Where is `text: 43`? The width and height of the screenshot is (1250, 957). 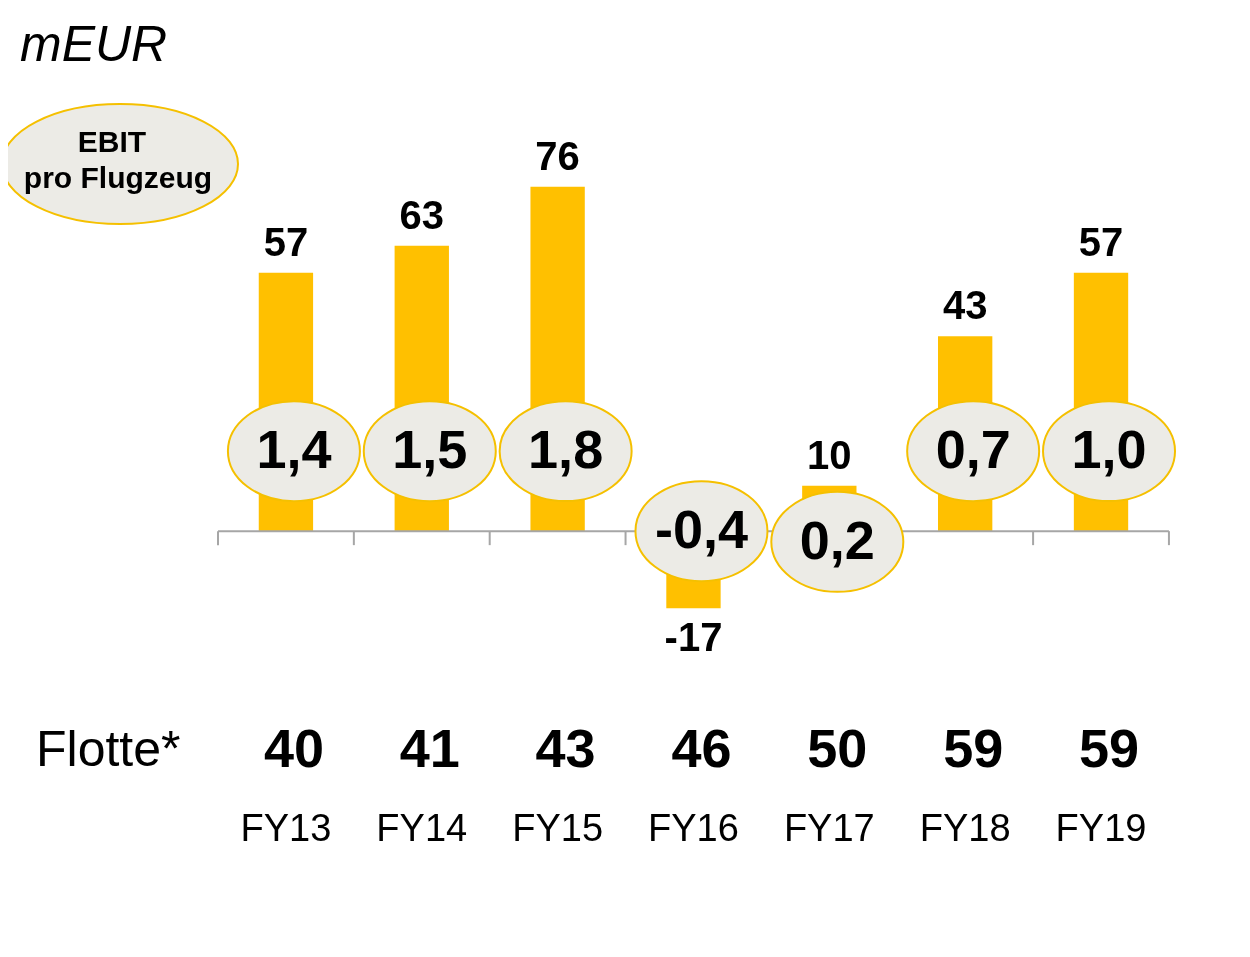 text: 43 is located at coordinates (565, 748).